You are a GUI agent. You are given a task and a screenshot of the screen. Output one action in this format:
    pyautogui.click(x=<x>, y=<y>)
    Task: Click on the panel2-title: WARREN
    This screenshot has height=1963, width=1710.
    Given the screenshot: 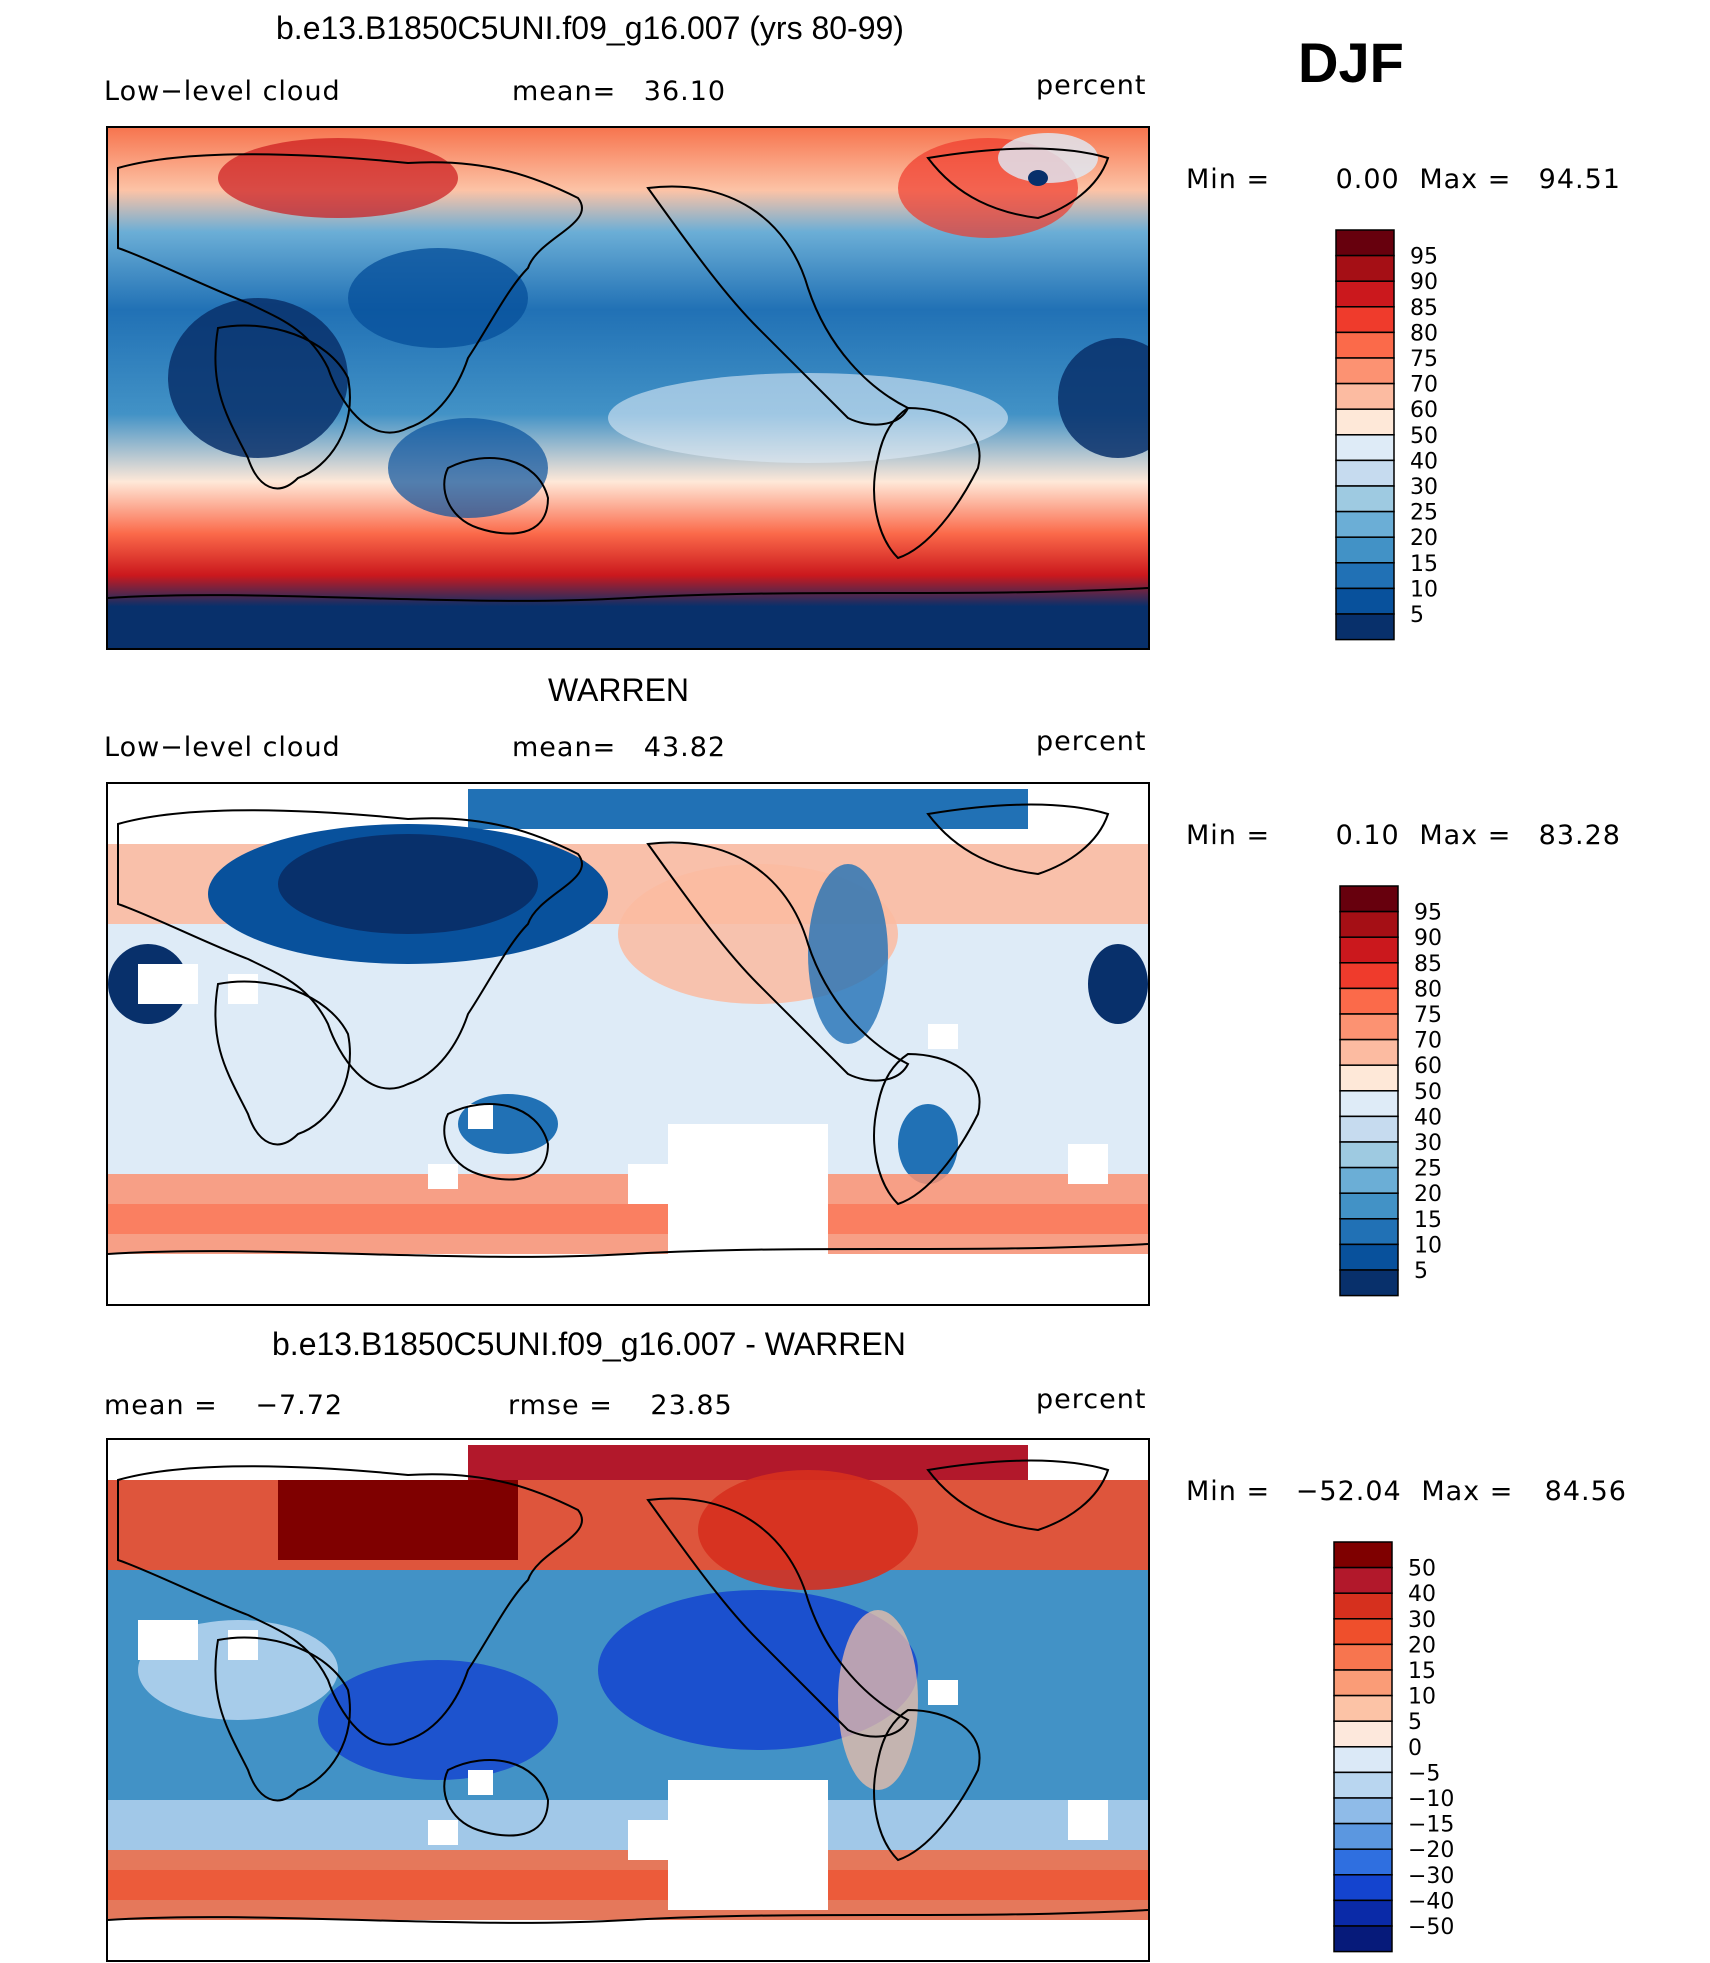 What is the action you would take?
    pyautogui.click(x=619, y=690)
    